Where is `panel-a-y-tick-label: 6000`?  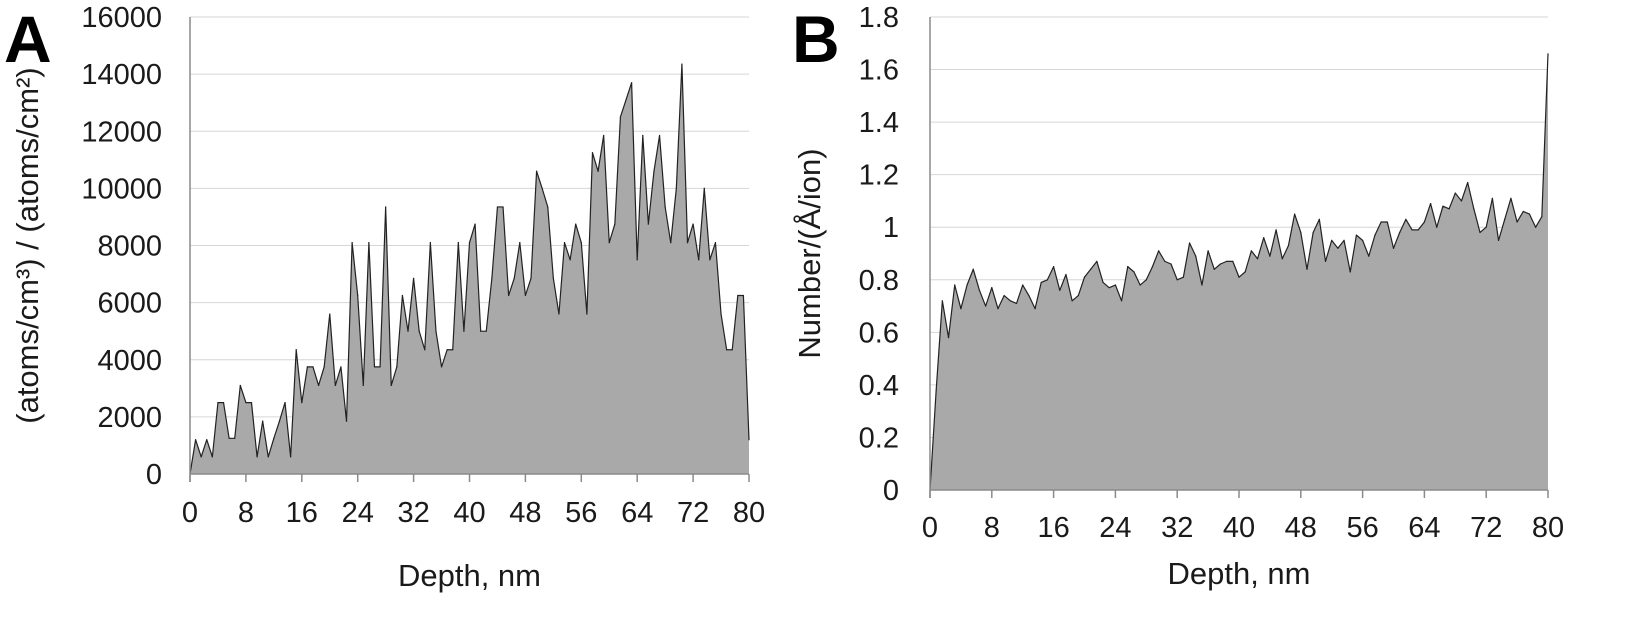
panel-a-y-tick-label: 6000 is located at coordinates (129, 304).